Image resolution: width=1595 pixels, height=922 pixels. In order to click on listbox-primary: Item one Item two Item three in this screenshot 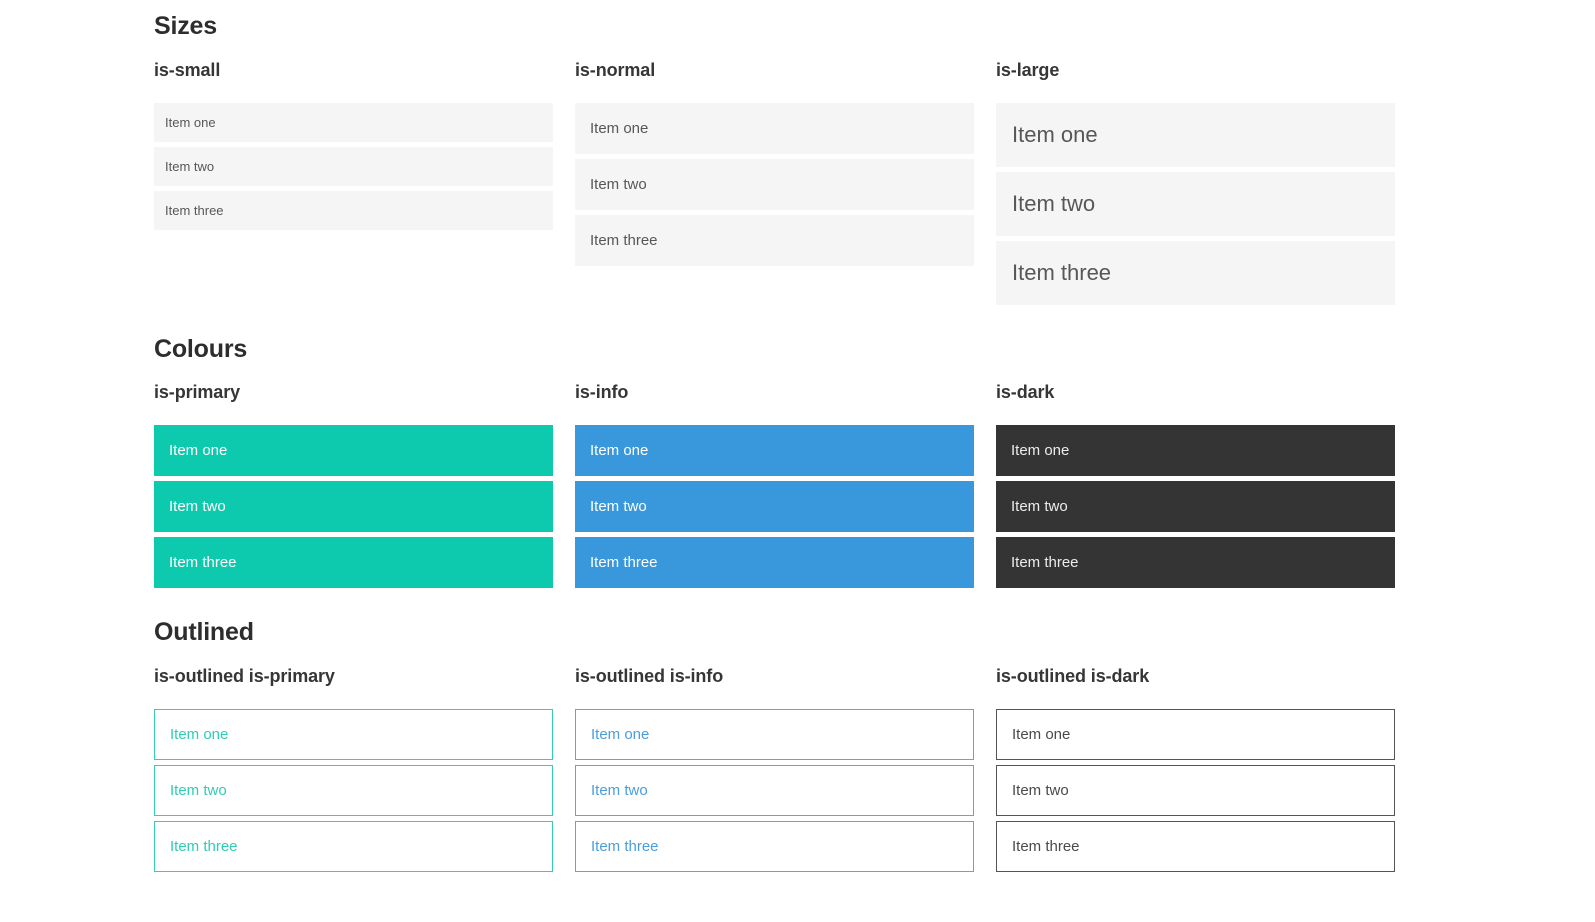, I will do `click(353, 507)`.